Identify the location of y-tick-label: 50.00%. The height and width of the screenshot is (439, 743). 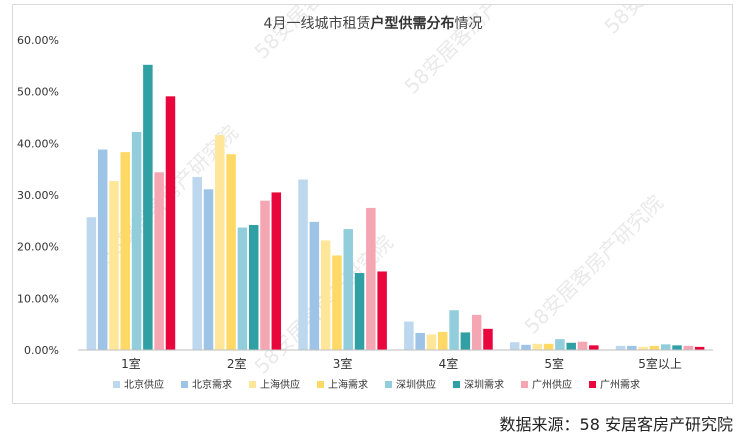
(38, 92).